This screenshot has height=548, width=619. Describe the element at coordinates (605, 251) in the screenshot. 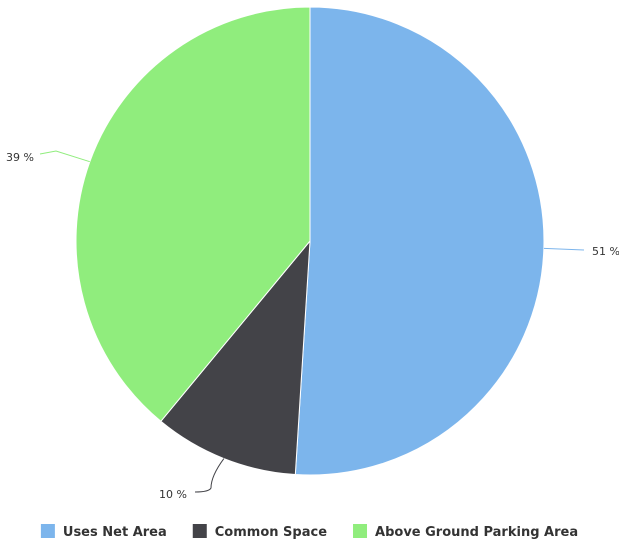

I see `data-label: 51 %` at that location.